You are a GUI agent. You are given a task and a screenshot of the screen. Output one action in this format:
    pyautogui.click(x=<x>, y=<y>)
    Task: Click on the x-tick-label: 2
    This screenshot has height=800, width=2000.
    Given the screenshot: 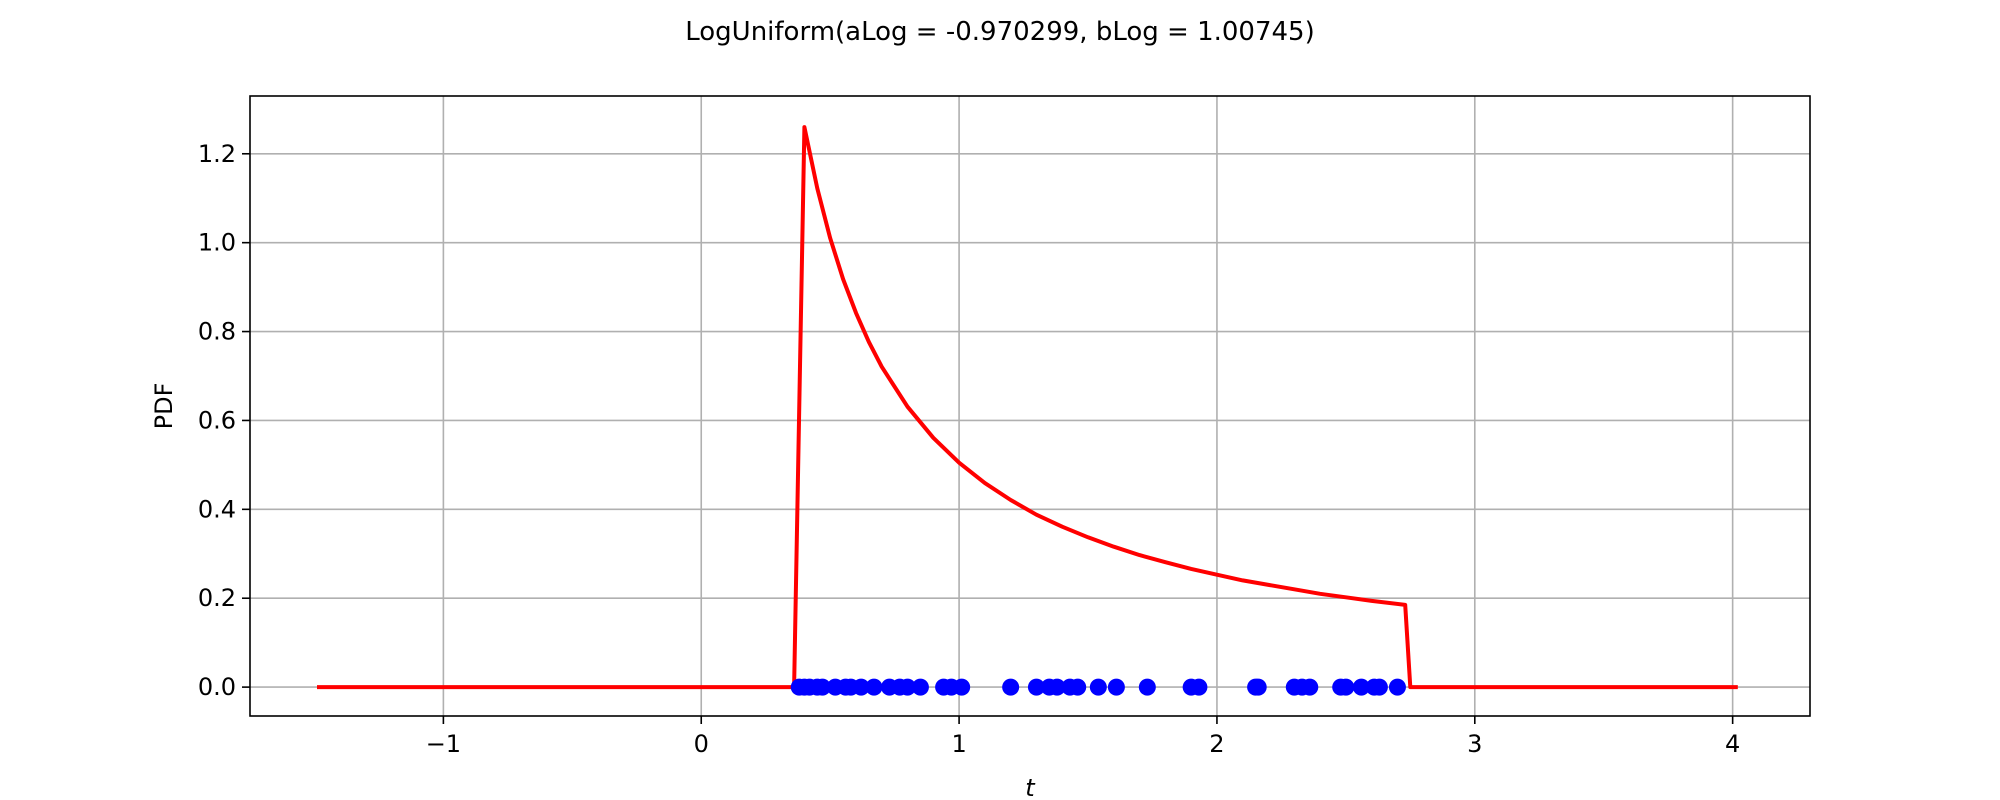 What is the action you would take?
    pyautogui.click(x=1216, y=744)
    